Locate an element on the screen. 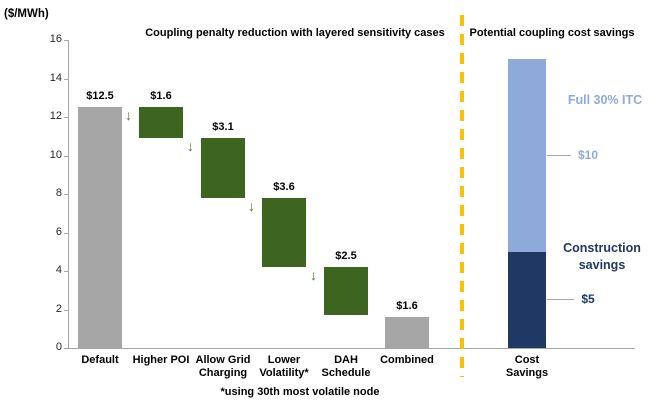  right-chart-title: Potential coupling cost savings is located at coordinates (552, 33).